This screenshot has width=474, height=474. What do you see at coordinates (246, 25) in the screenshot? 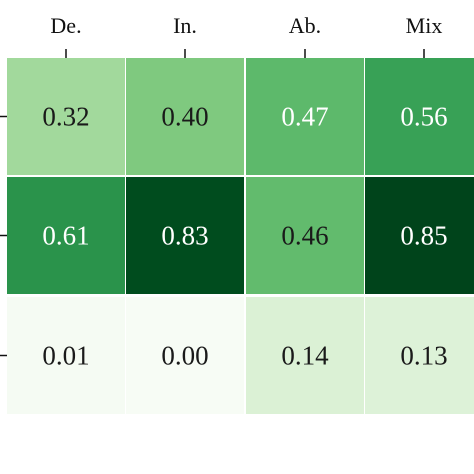
I see `column-labels: De. In. Ab. Mix` at bounding box center [246, 25].